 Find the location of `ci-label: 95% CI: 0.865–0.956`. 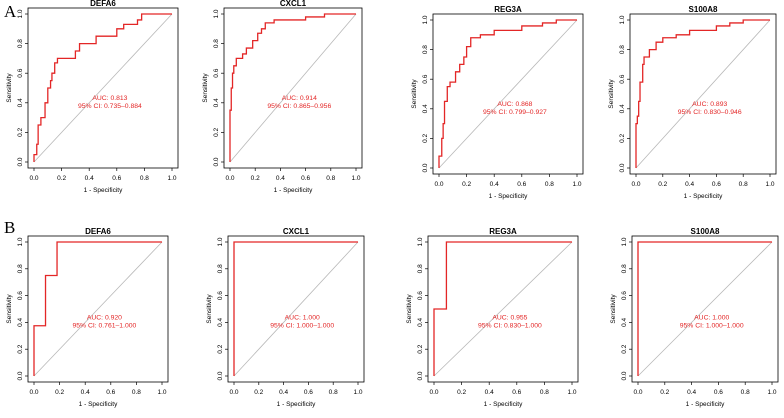

ci-label: 95% CI: 0.865–0.956 is located at coordinates (299, 106).